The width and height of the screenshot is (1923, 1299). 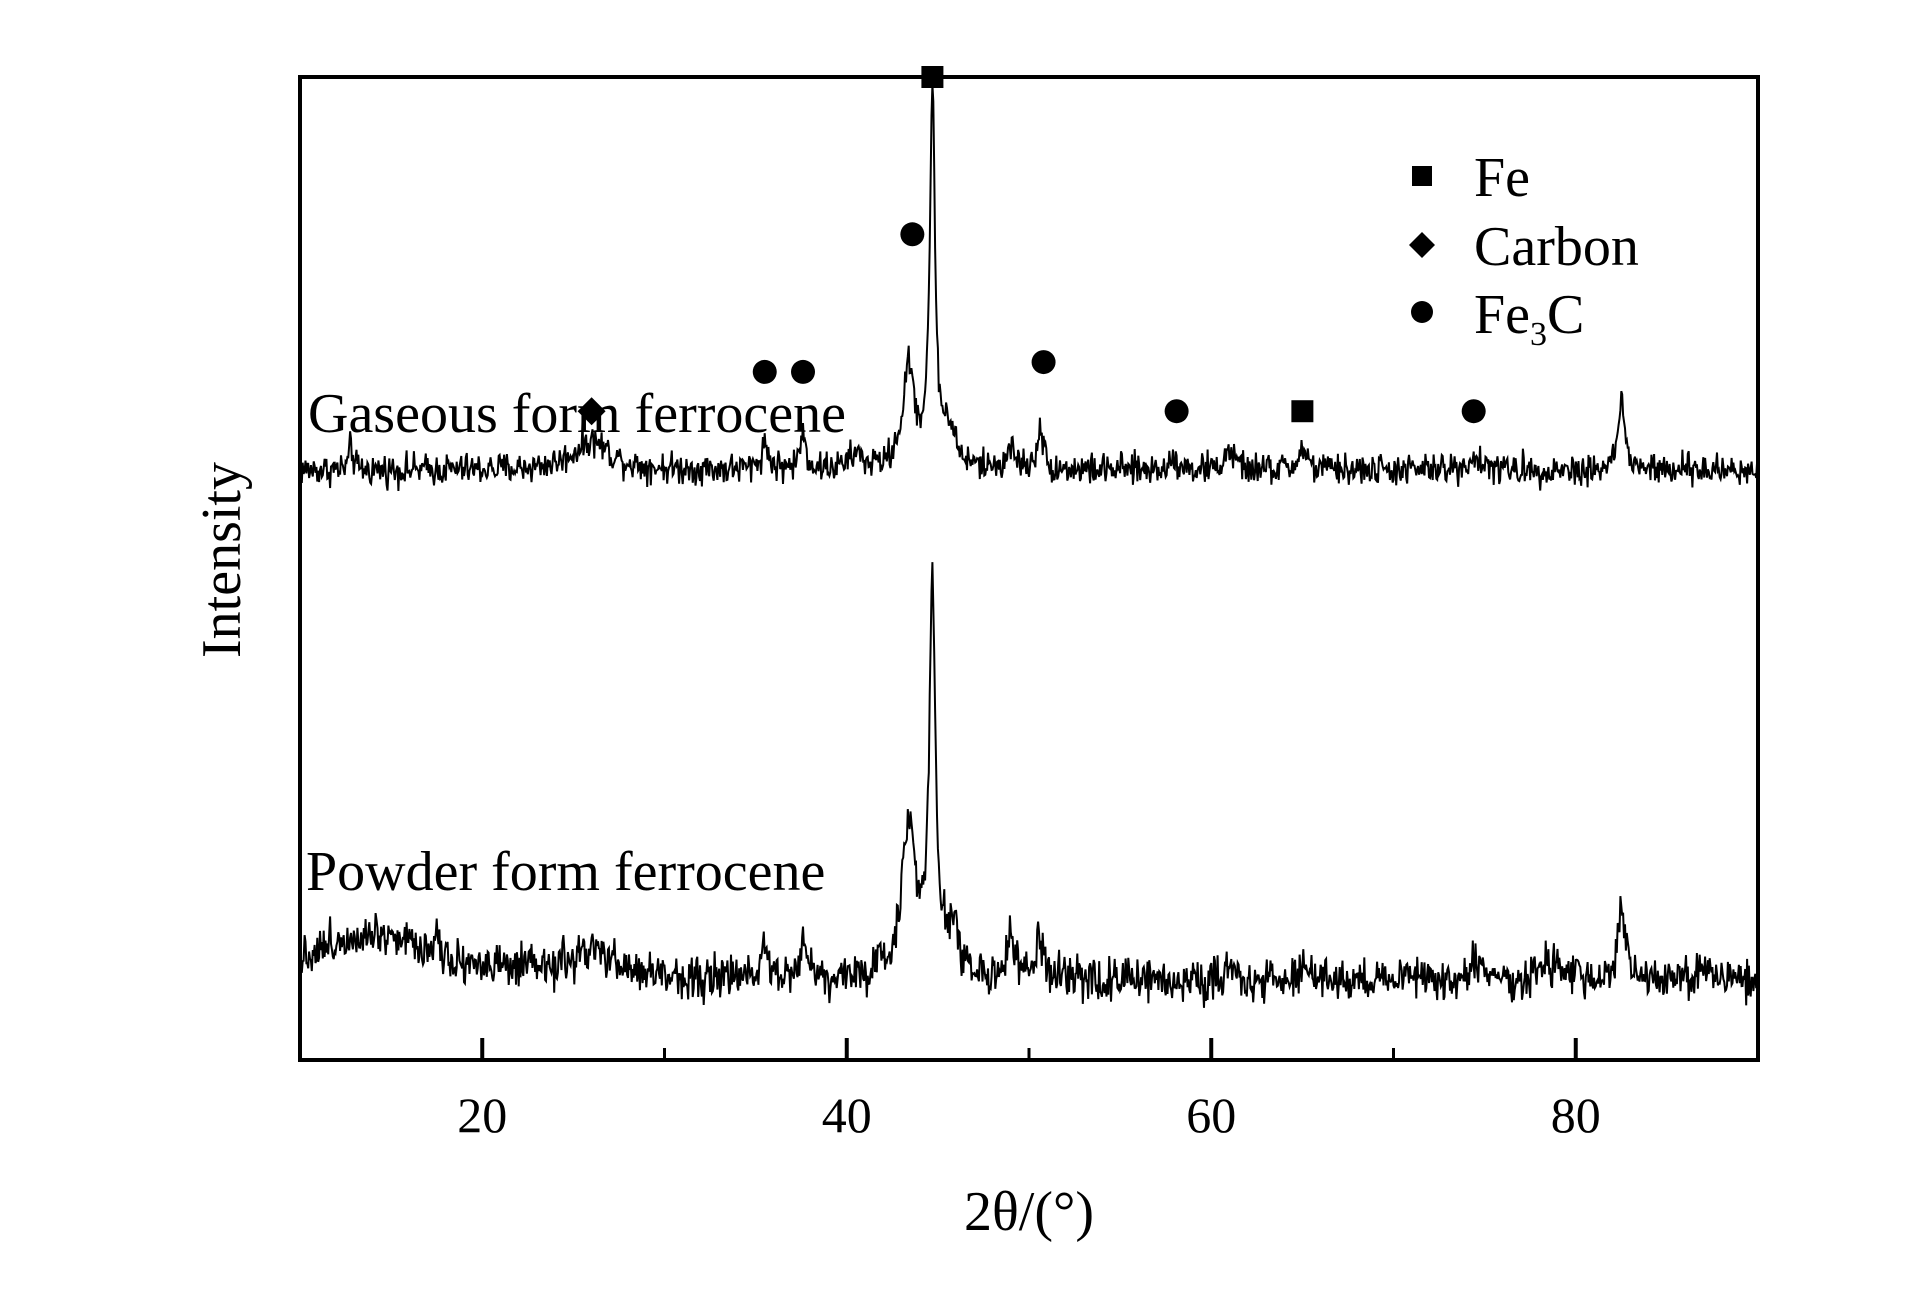 I want to click on y-axis-title: Intensity, so click(x=222, y=560).